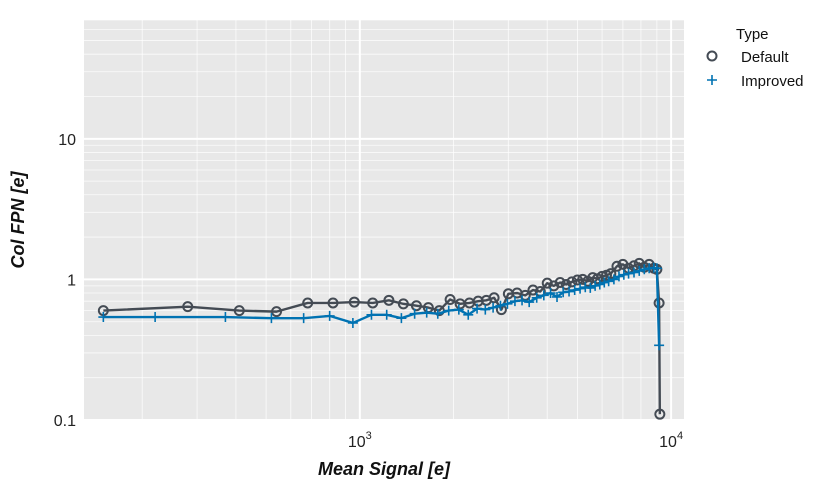 Image resolution: width=831 pixels, height=488 pixels. Describe the element at coordinates (65, 421) in the screenshot. I see `y-tick-label: 0.1` at that location.